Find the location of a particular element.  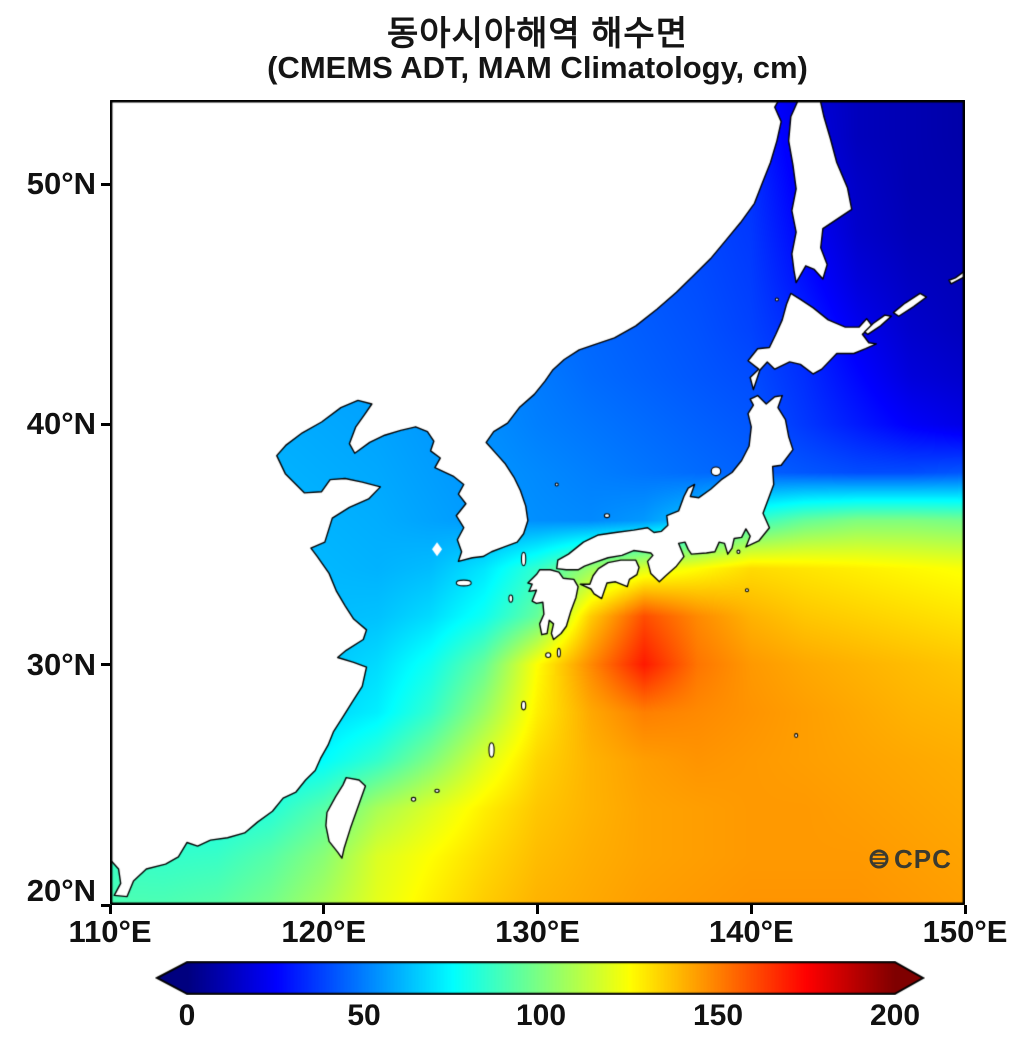

colorbar-tick-label: 0 is located at coordinates (187, 1015).